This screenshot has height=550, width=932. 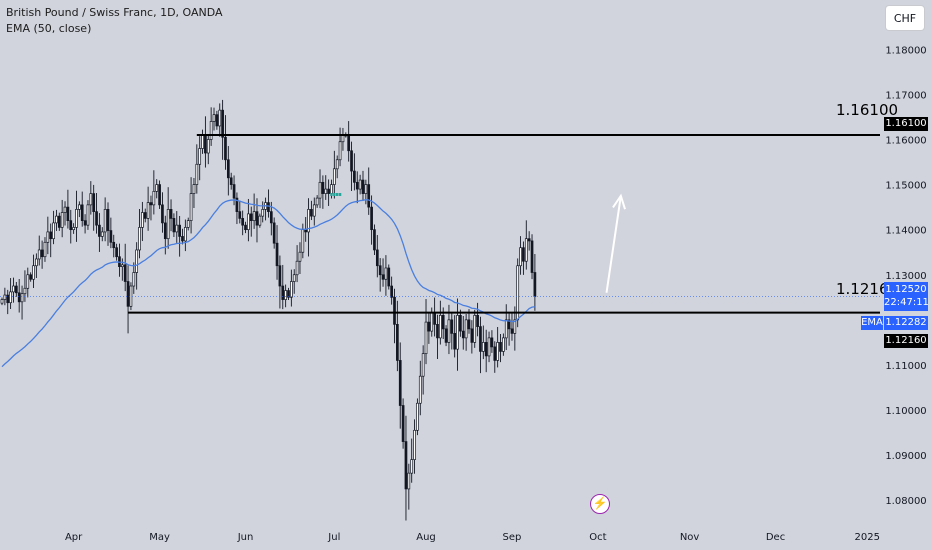 I want to click on price-tag-value: 1.12520, so click(x=906, y=289).